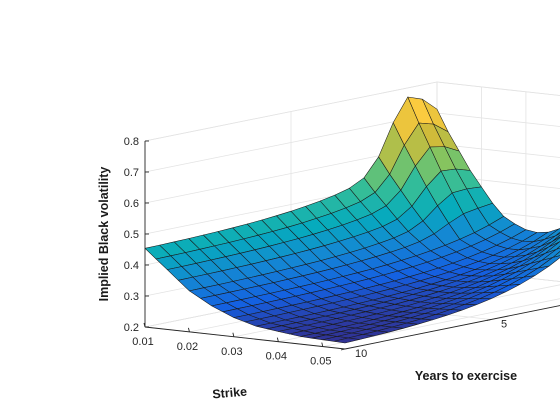  Describe the element at coordinates (466, 376) in the screenshot. I see `y-axis-label: Years to exercise` at that location.